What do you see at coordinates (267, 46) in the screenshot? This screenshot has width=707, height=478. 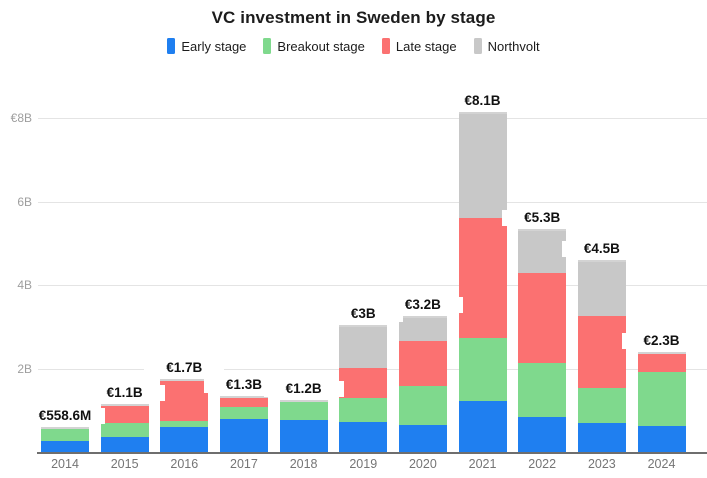 I see `breakout-stage-swatch-icon` at bounding box center [267, 46].